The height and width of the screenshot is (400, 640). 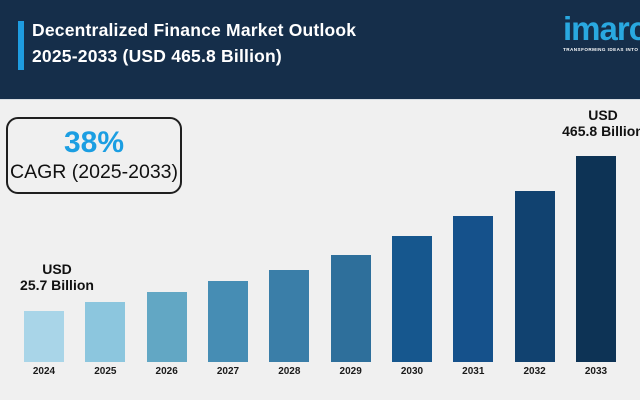 I want to click on bar-2029, so click(x=350, y=308).